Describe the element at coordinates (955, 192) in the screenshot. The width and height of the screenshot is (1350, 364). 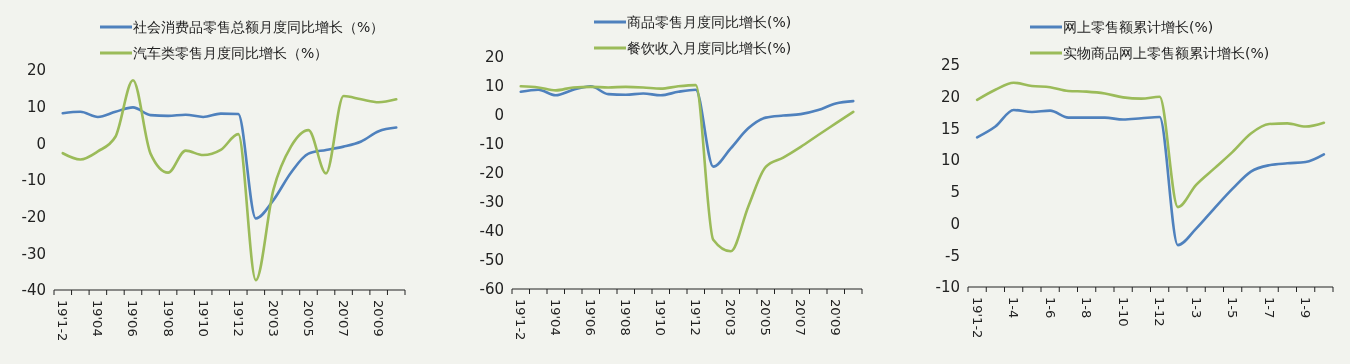
I see `y-tick-label: 5` at that location.